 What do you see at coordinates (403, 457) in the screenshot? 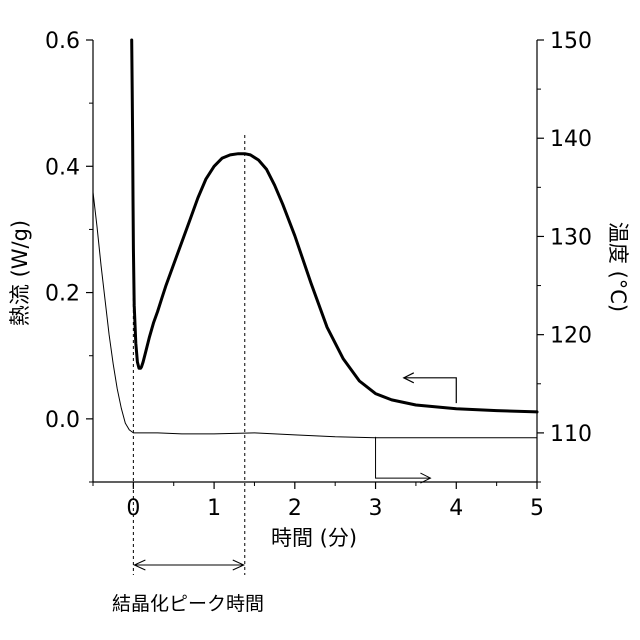
I see `right-axis-indicator-arrow` at bounding box center [403, 457].